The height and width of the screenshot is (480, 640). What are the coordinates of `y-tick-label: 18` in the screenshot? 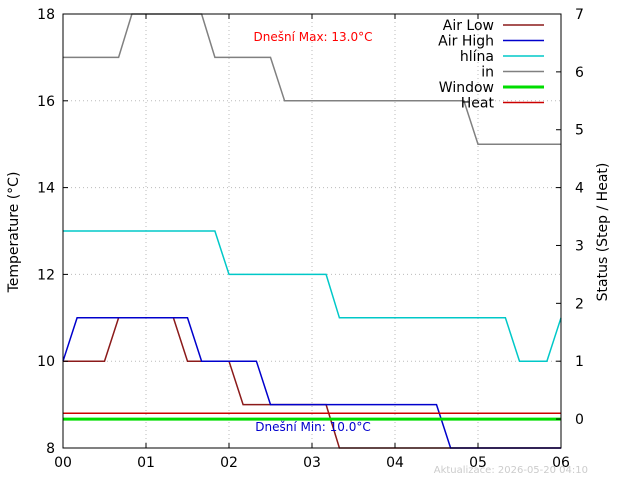 It's located at (46, 15).